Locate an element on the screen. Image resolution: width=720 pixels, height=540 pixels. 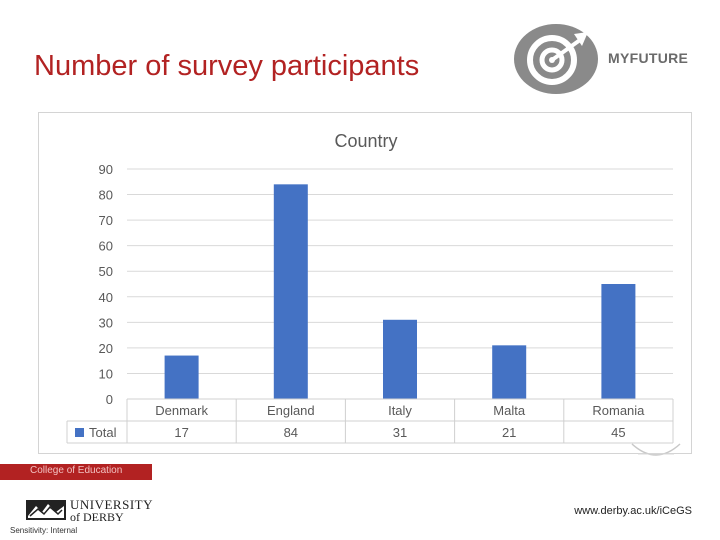
footer-url: www.derby.ac.uk/iCeGS is located at coordinates (633, 511).